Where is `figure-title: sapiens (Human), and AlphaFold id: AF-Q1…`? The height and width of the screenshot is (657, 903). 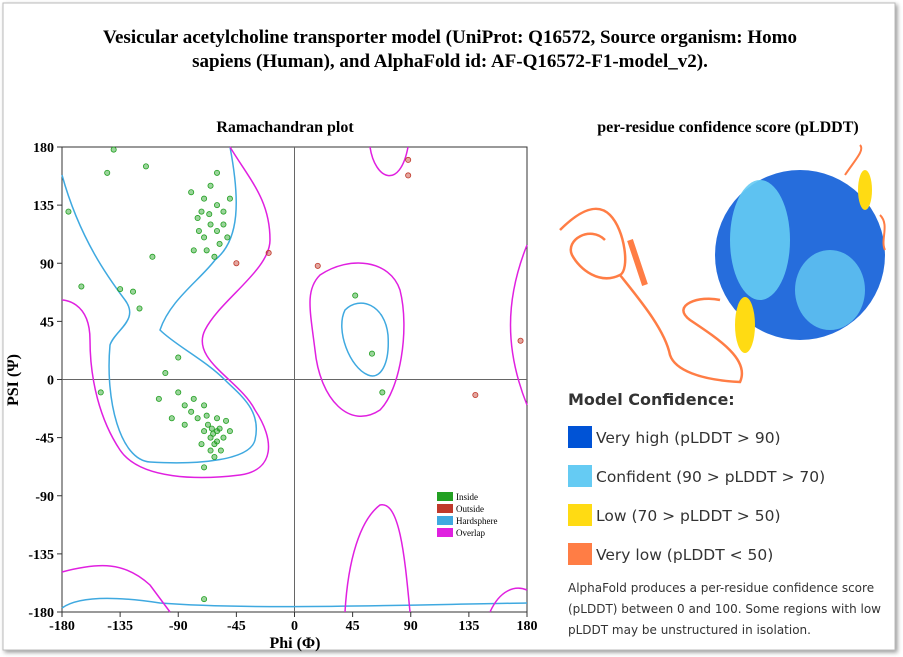
figure-title: sapiens (Human), and AlphaFold id: AF-Q1… is located at coordinates (450, 61).